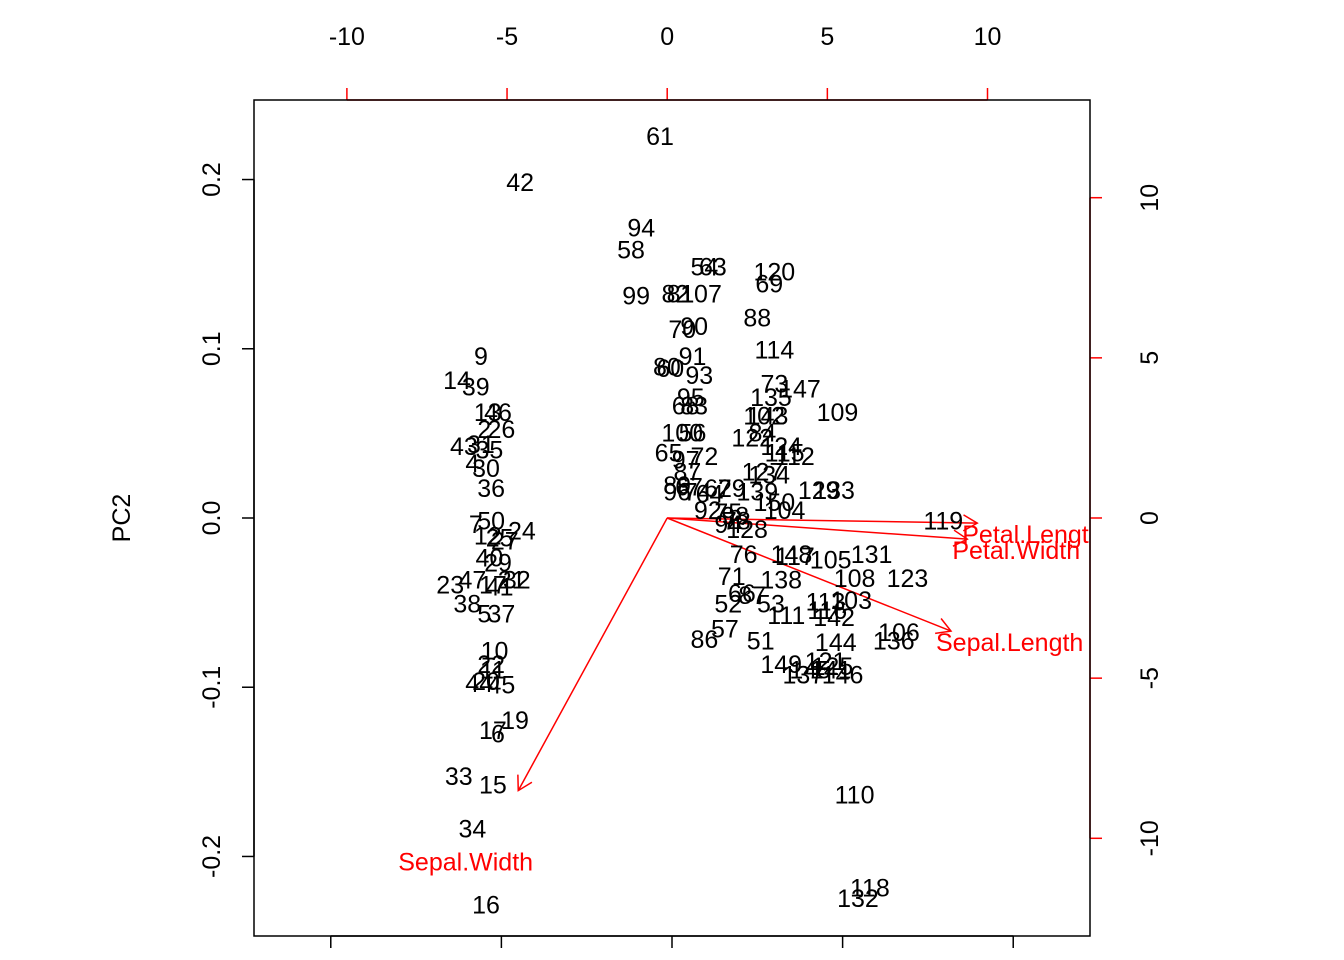  What do you see at coordinates (484, 614) in the screenshot?
I see `observation-label: 5` at bounding box center [484, 614].